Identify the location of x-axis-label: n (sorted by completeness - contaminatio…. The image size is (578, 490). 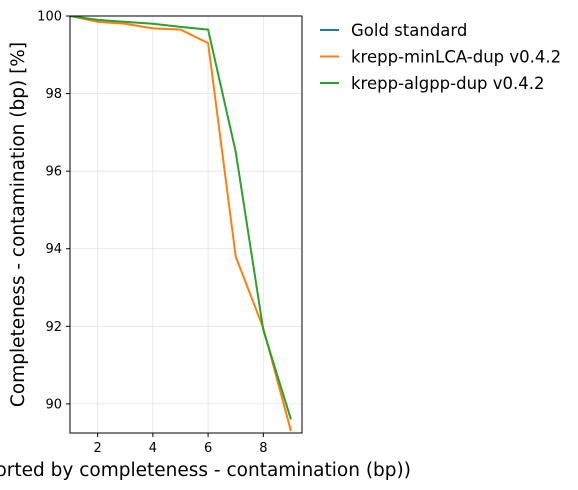
(205, 470).